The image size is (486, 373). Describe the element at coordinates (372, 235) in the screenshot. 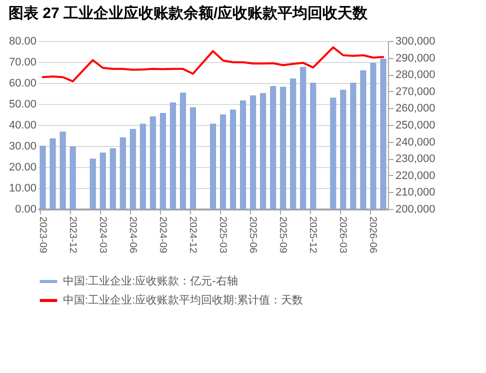

I see `x-tick-label: 2026-06` at that location.